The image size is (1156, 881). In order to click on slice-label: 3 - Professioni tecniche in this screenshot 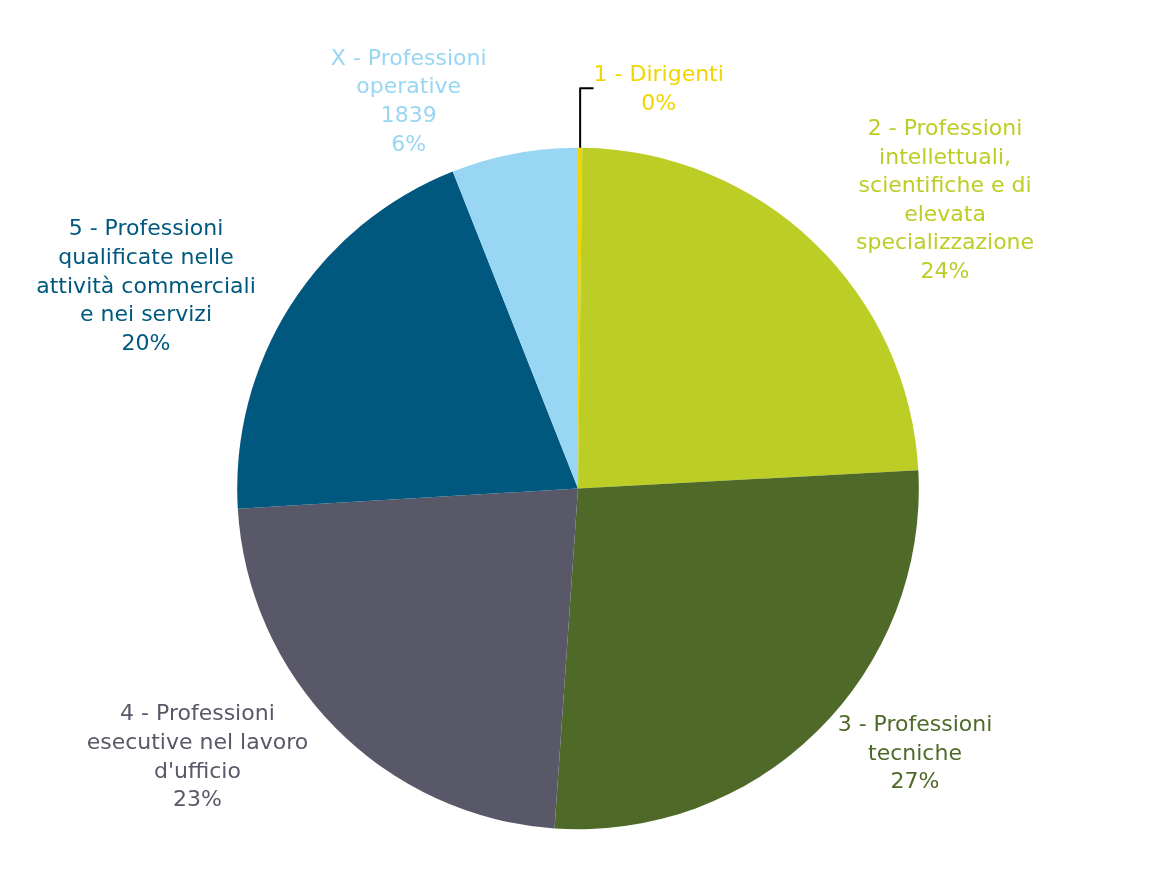, I will do `click(915, 738)`.